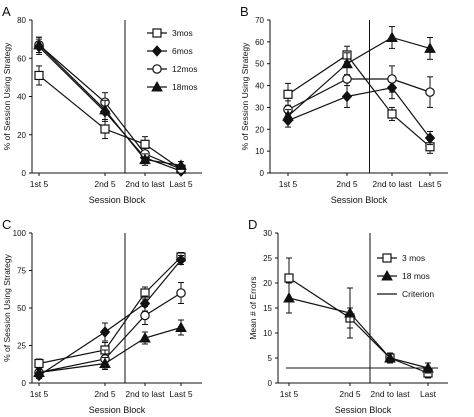 Image resolution: width=474 pixels, height=417 pixels. What do you see at coordinates (259, 20) in the screenshot?
I see `y-tick-label: 70` at bounding box center [259, 20].